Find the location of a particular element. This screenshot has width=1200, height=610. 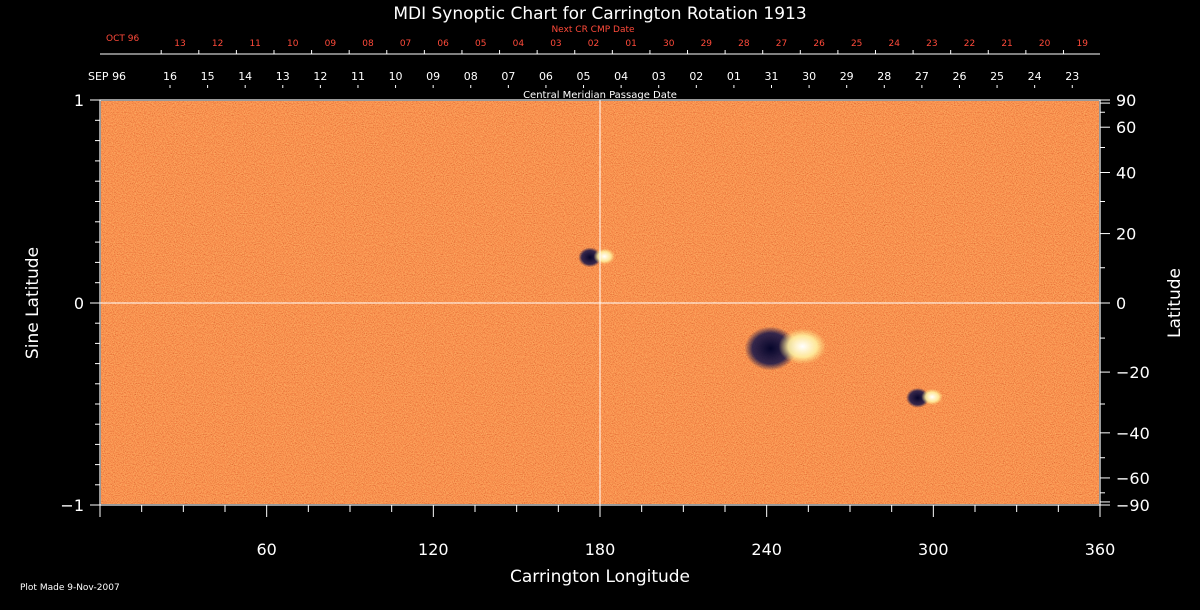

next-cmp-date-label: 04 is located at coordinates (519, 44).